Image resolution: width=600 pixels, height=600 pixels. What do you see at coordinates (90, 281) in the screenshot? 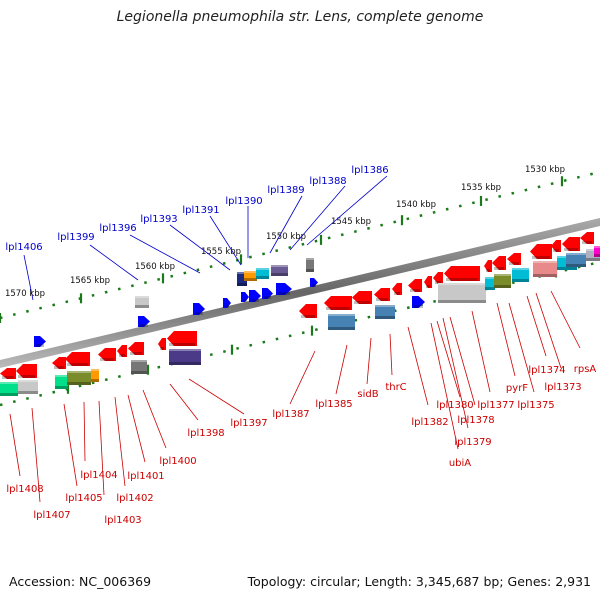
I see `ruler-label: 1565 kbp` at bounding box center [90, 281].